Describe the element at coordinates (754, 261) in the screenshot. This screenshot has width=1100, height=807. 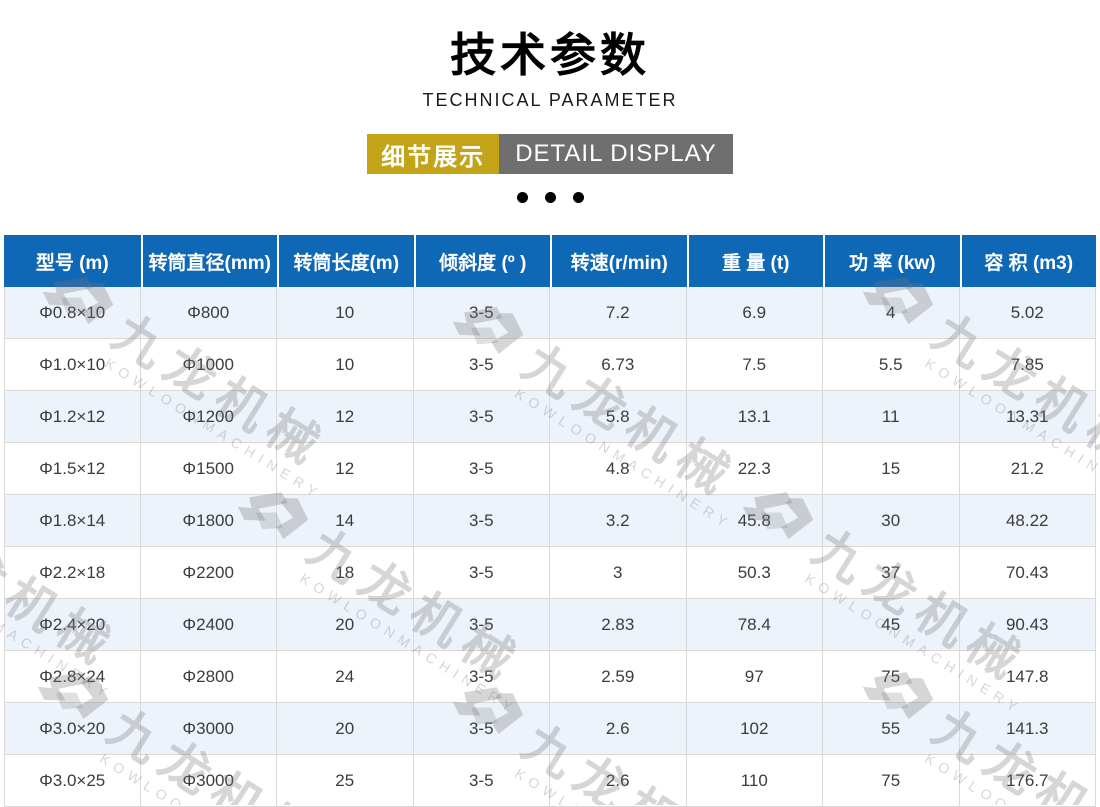
I see `column-header: 重 量 (t)` at that location.